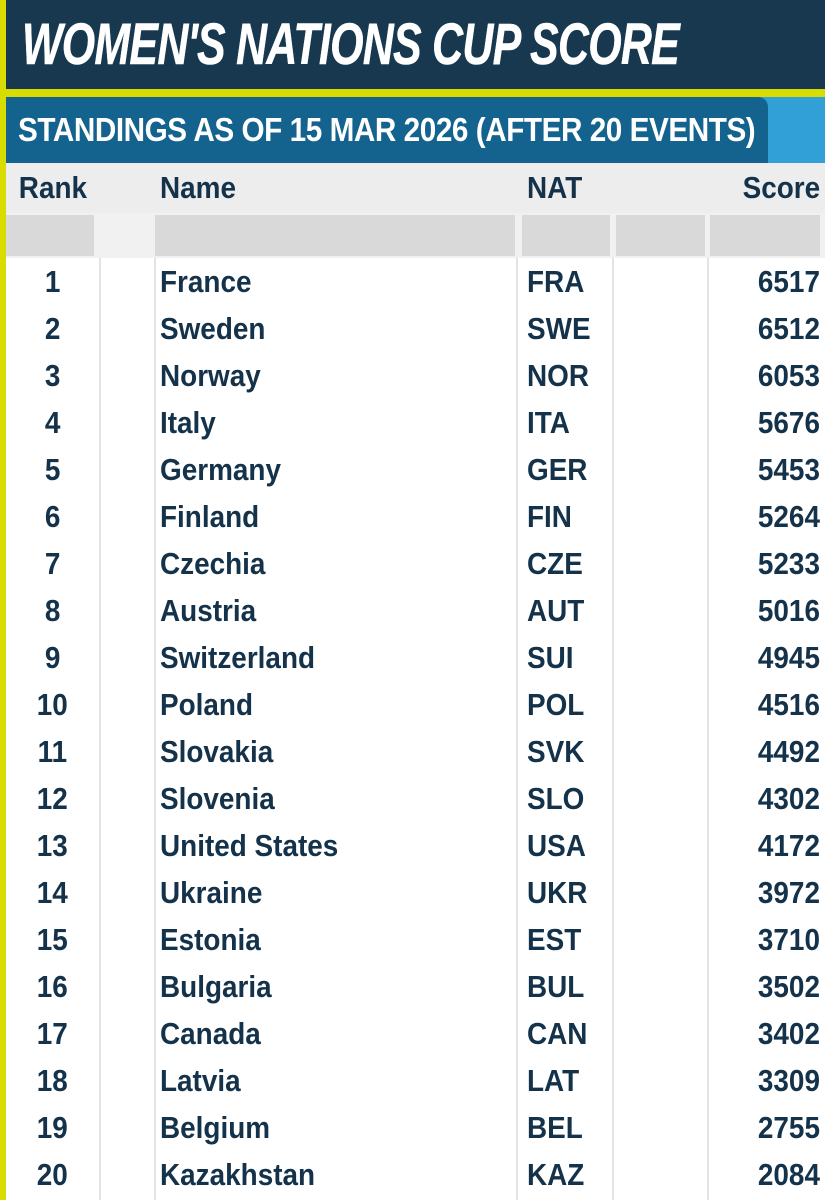 The image size is (825, 1200). I want to click on score-cell-wrap: 4945, so click(785, 657).